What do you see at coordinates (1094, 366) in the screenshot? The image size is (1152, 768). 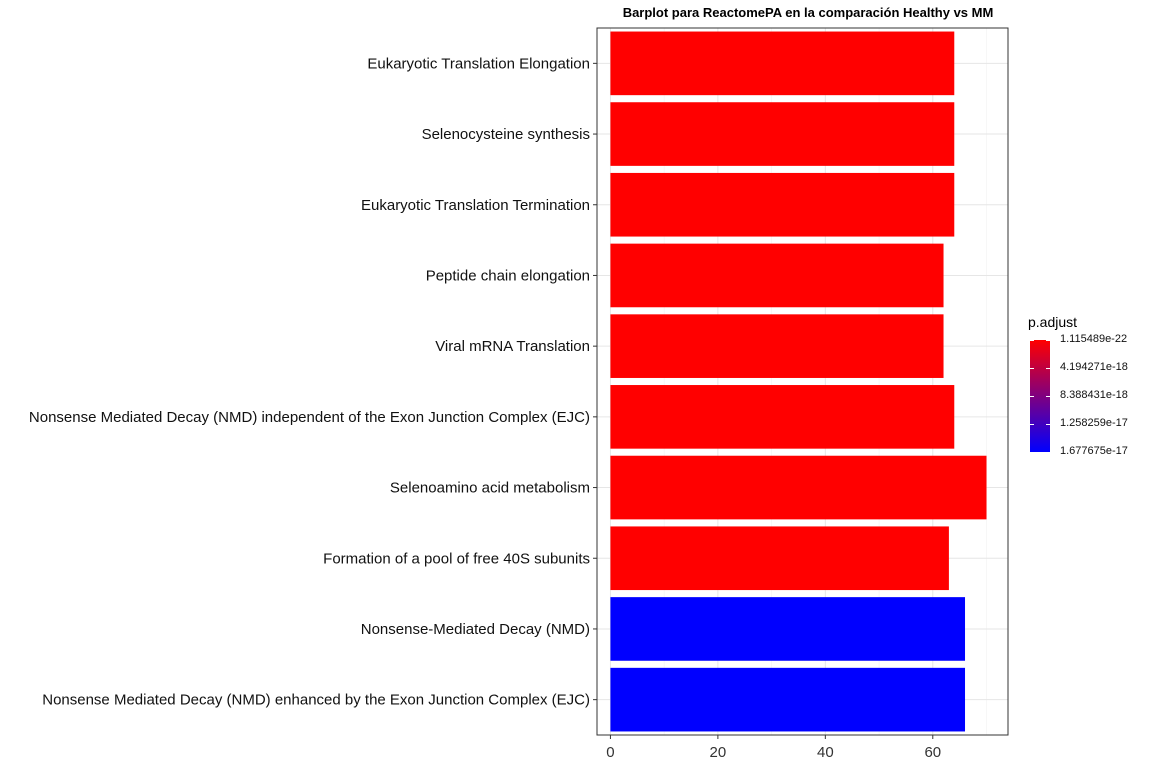 I see `legend-label: 4.194271e-18` at bounding box center [1094, 366].